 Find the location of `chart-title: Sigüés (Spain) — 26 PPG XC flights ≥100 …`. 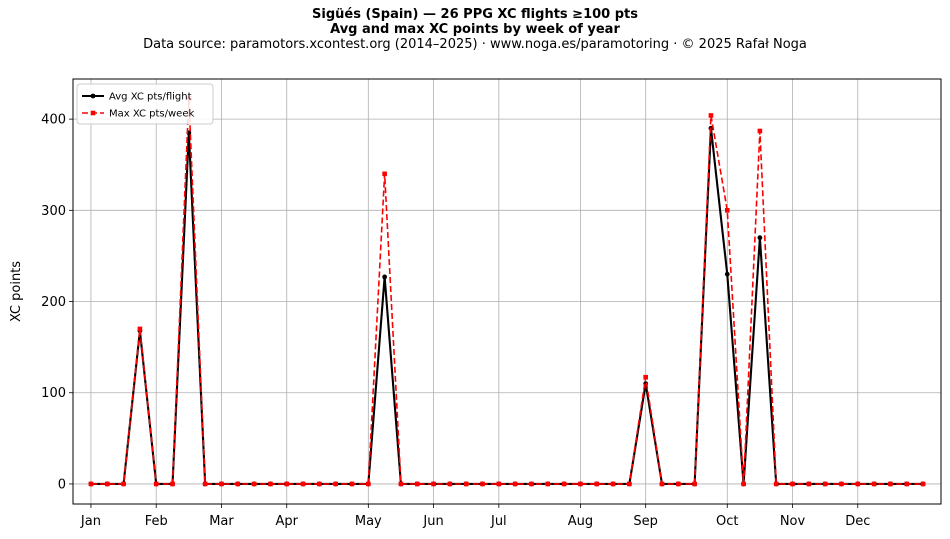

chart-title: Sigüés (Spain) — 26 PPG XC flights ≥100 … is located at coordinates (475, 14).